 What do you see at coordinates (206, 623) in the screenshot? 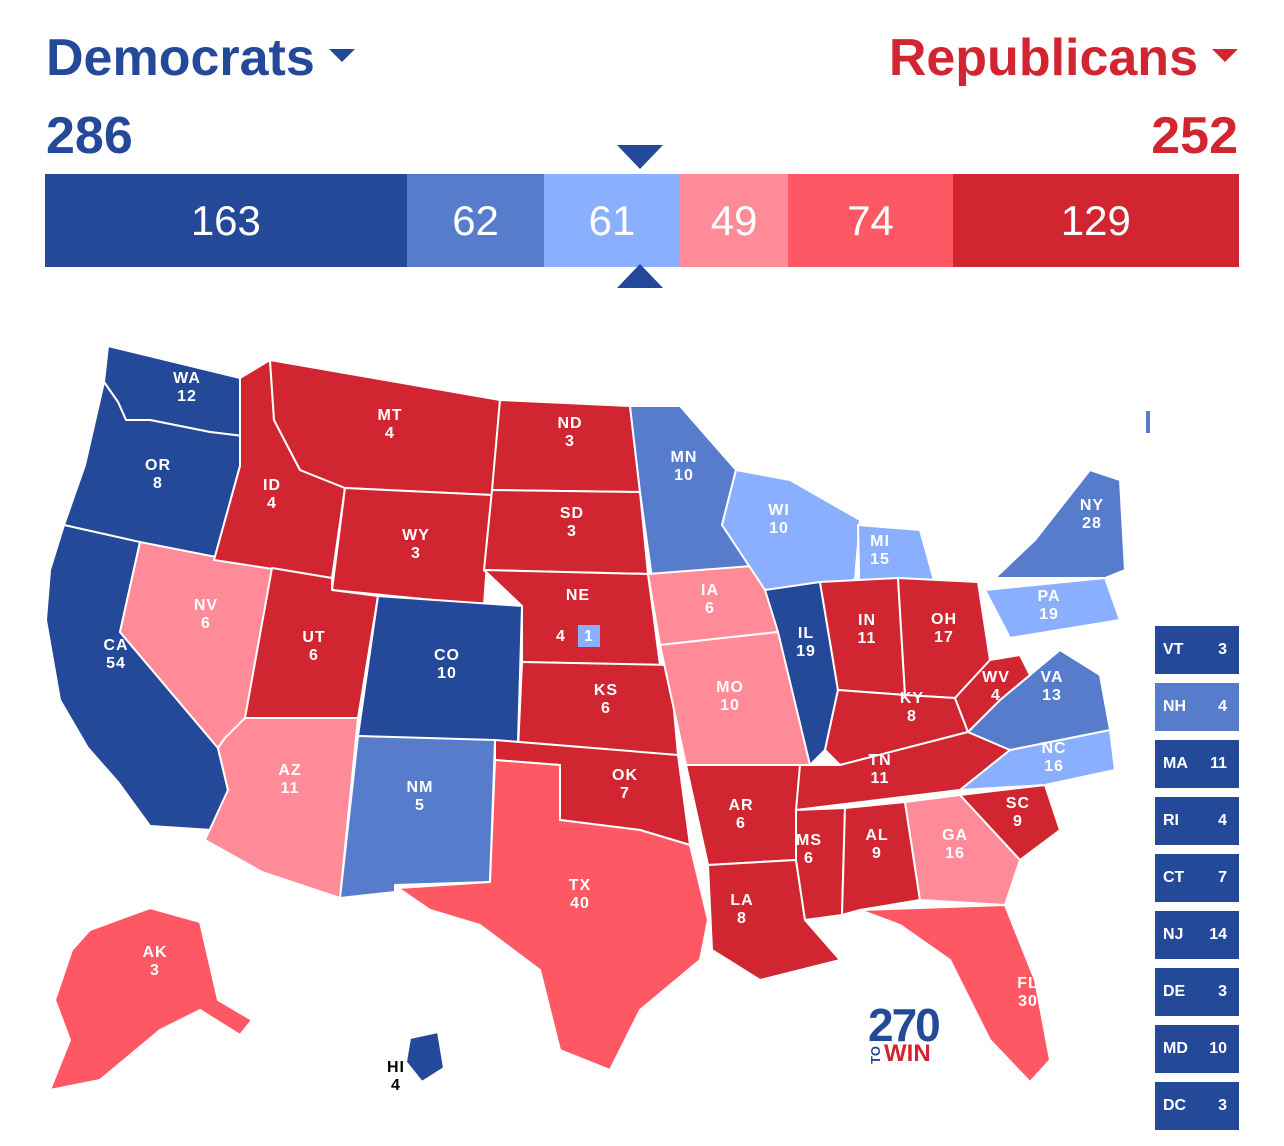
I see `state-ev-label: 6` at bounding box center [206, 623].